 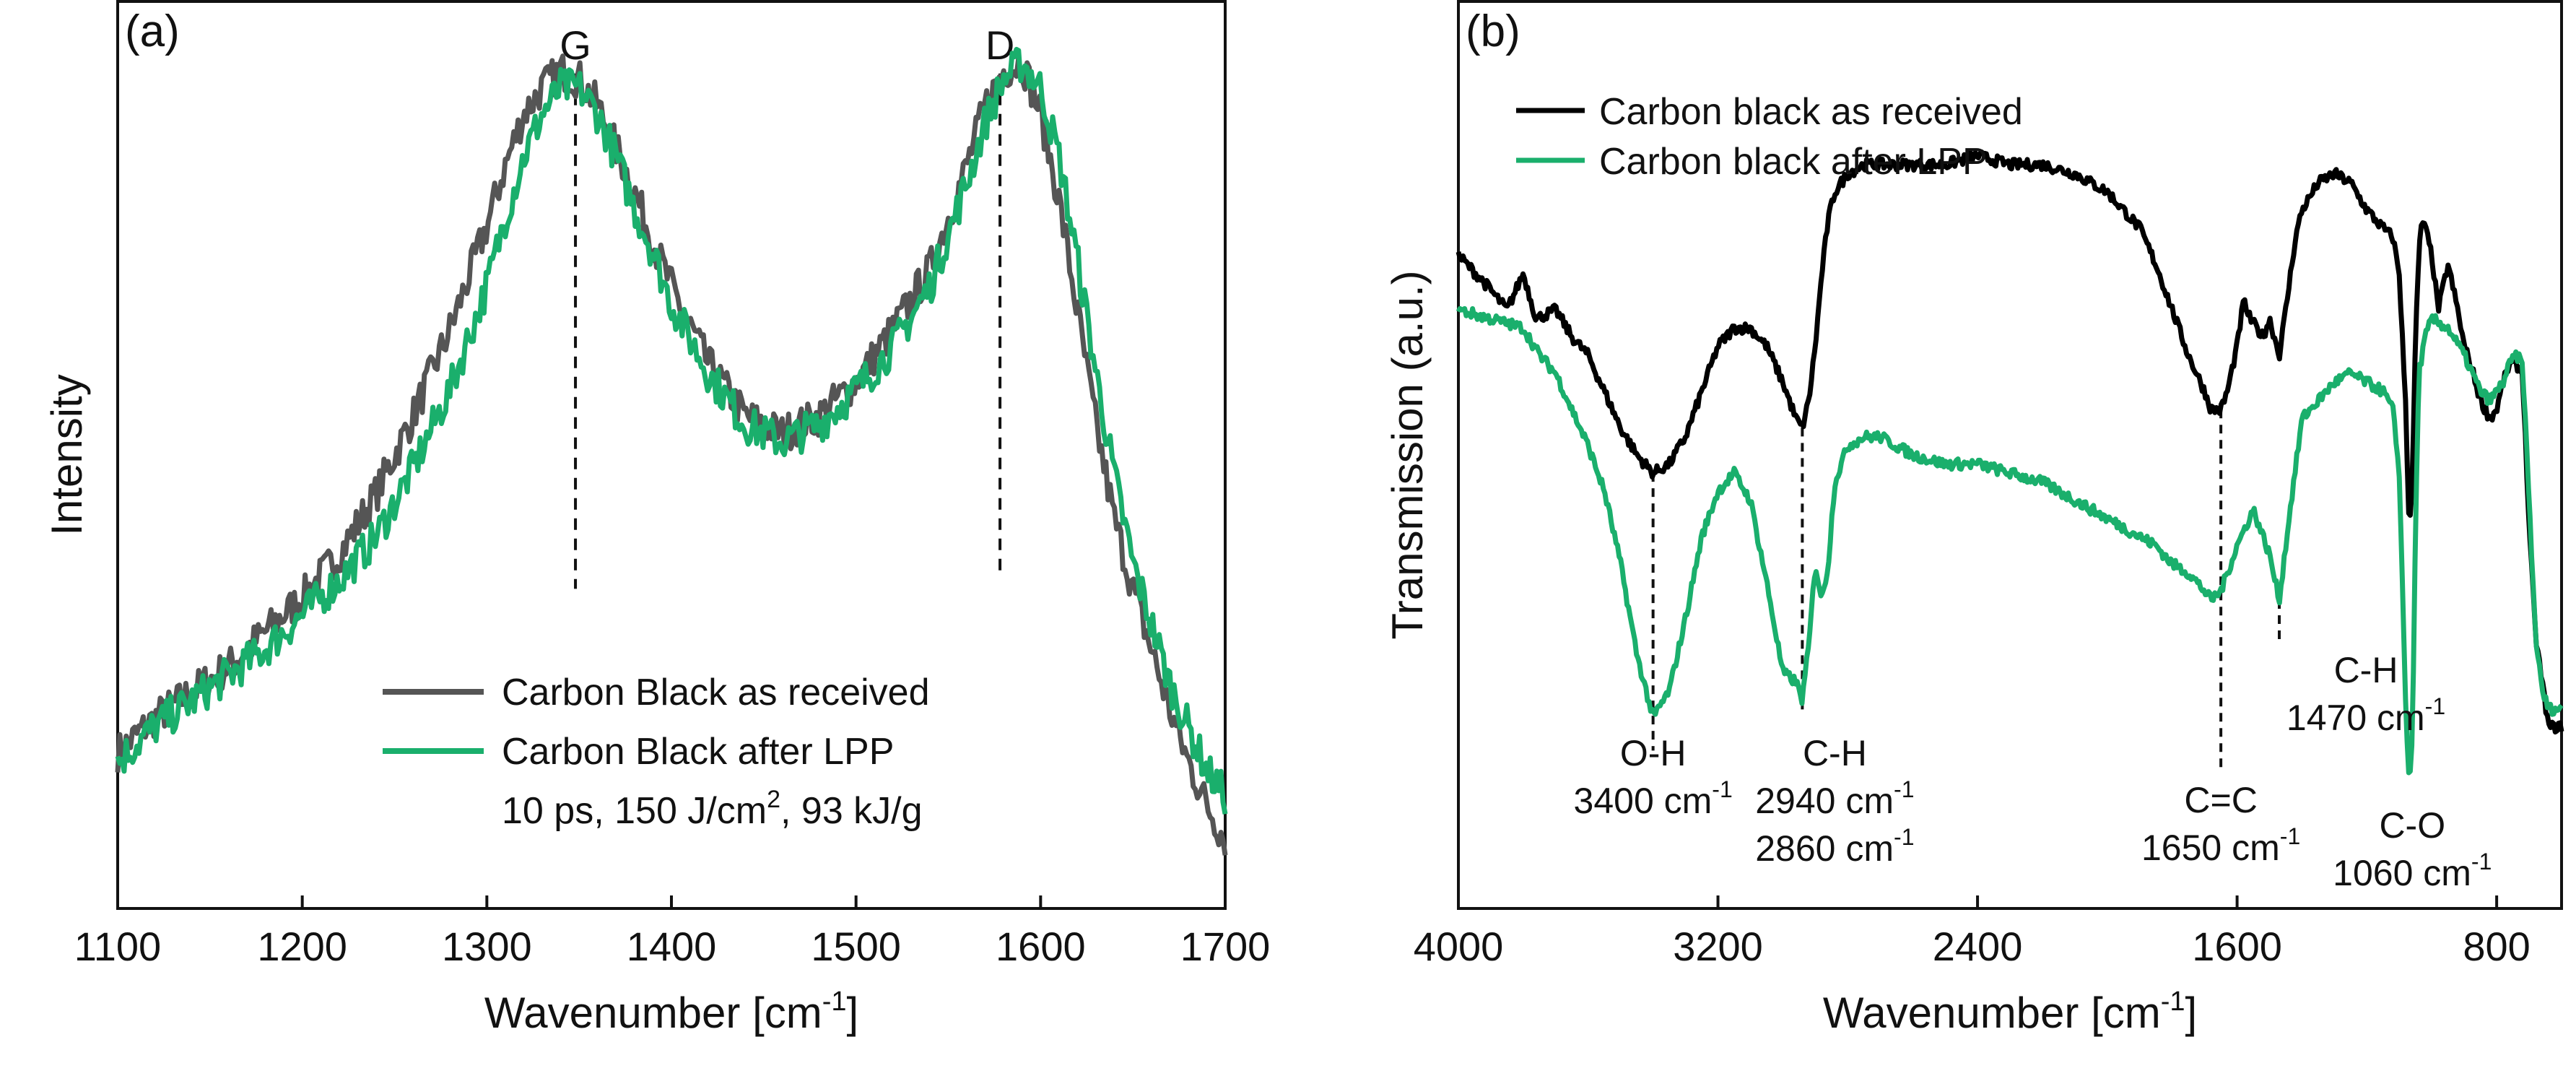 What do you see at coordinates (716, 692) in the screenshot?
I see `legend-label-as-received: Carbon Black as received` at bounding box center [716, 692].